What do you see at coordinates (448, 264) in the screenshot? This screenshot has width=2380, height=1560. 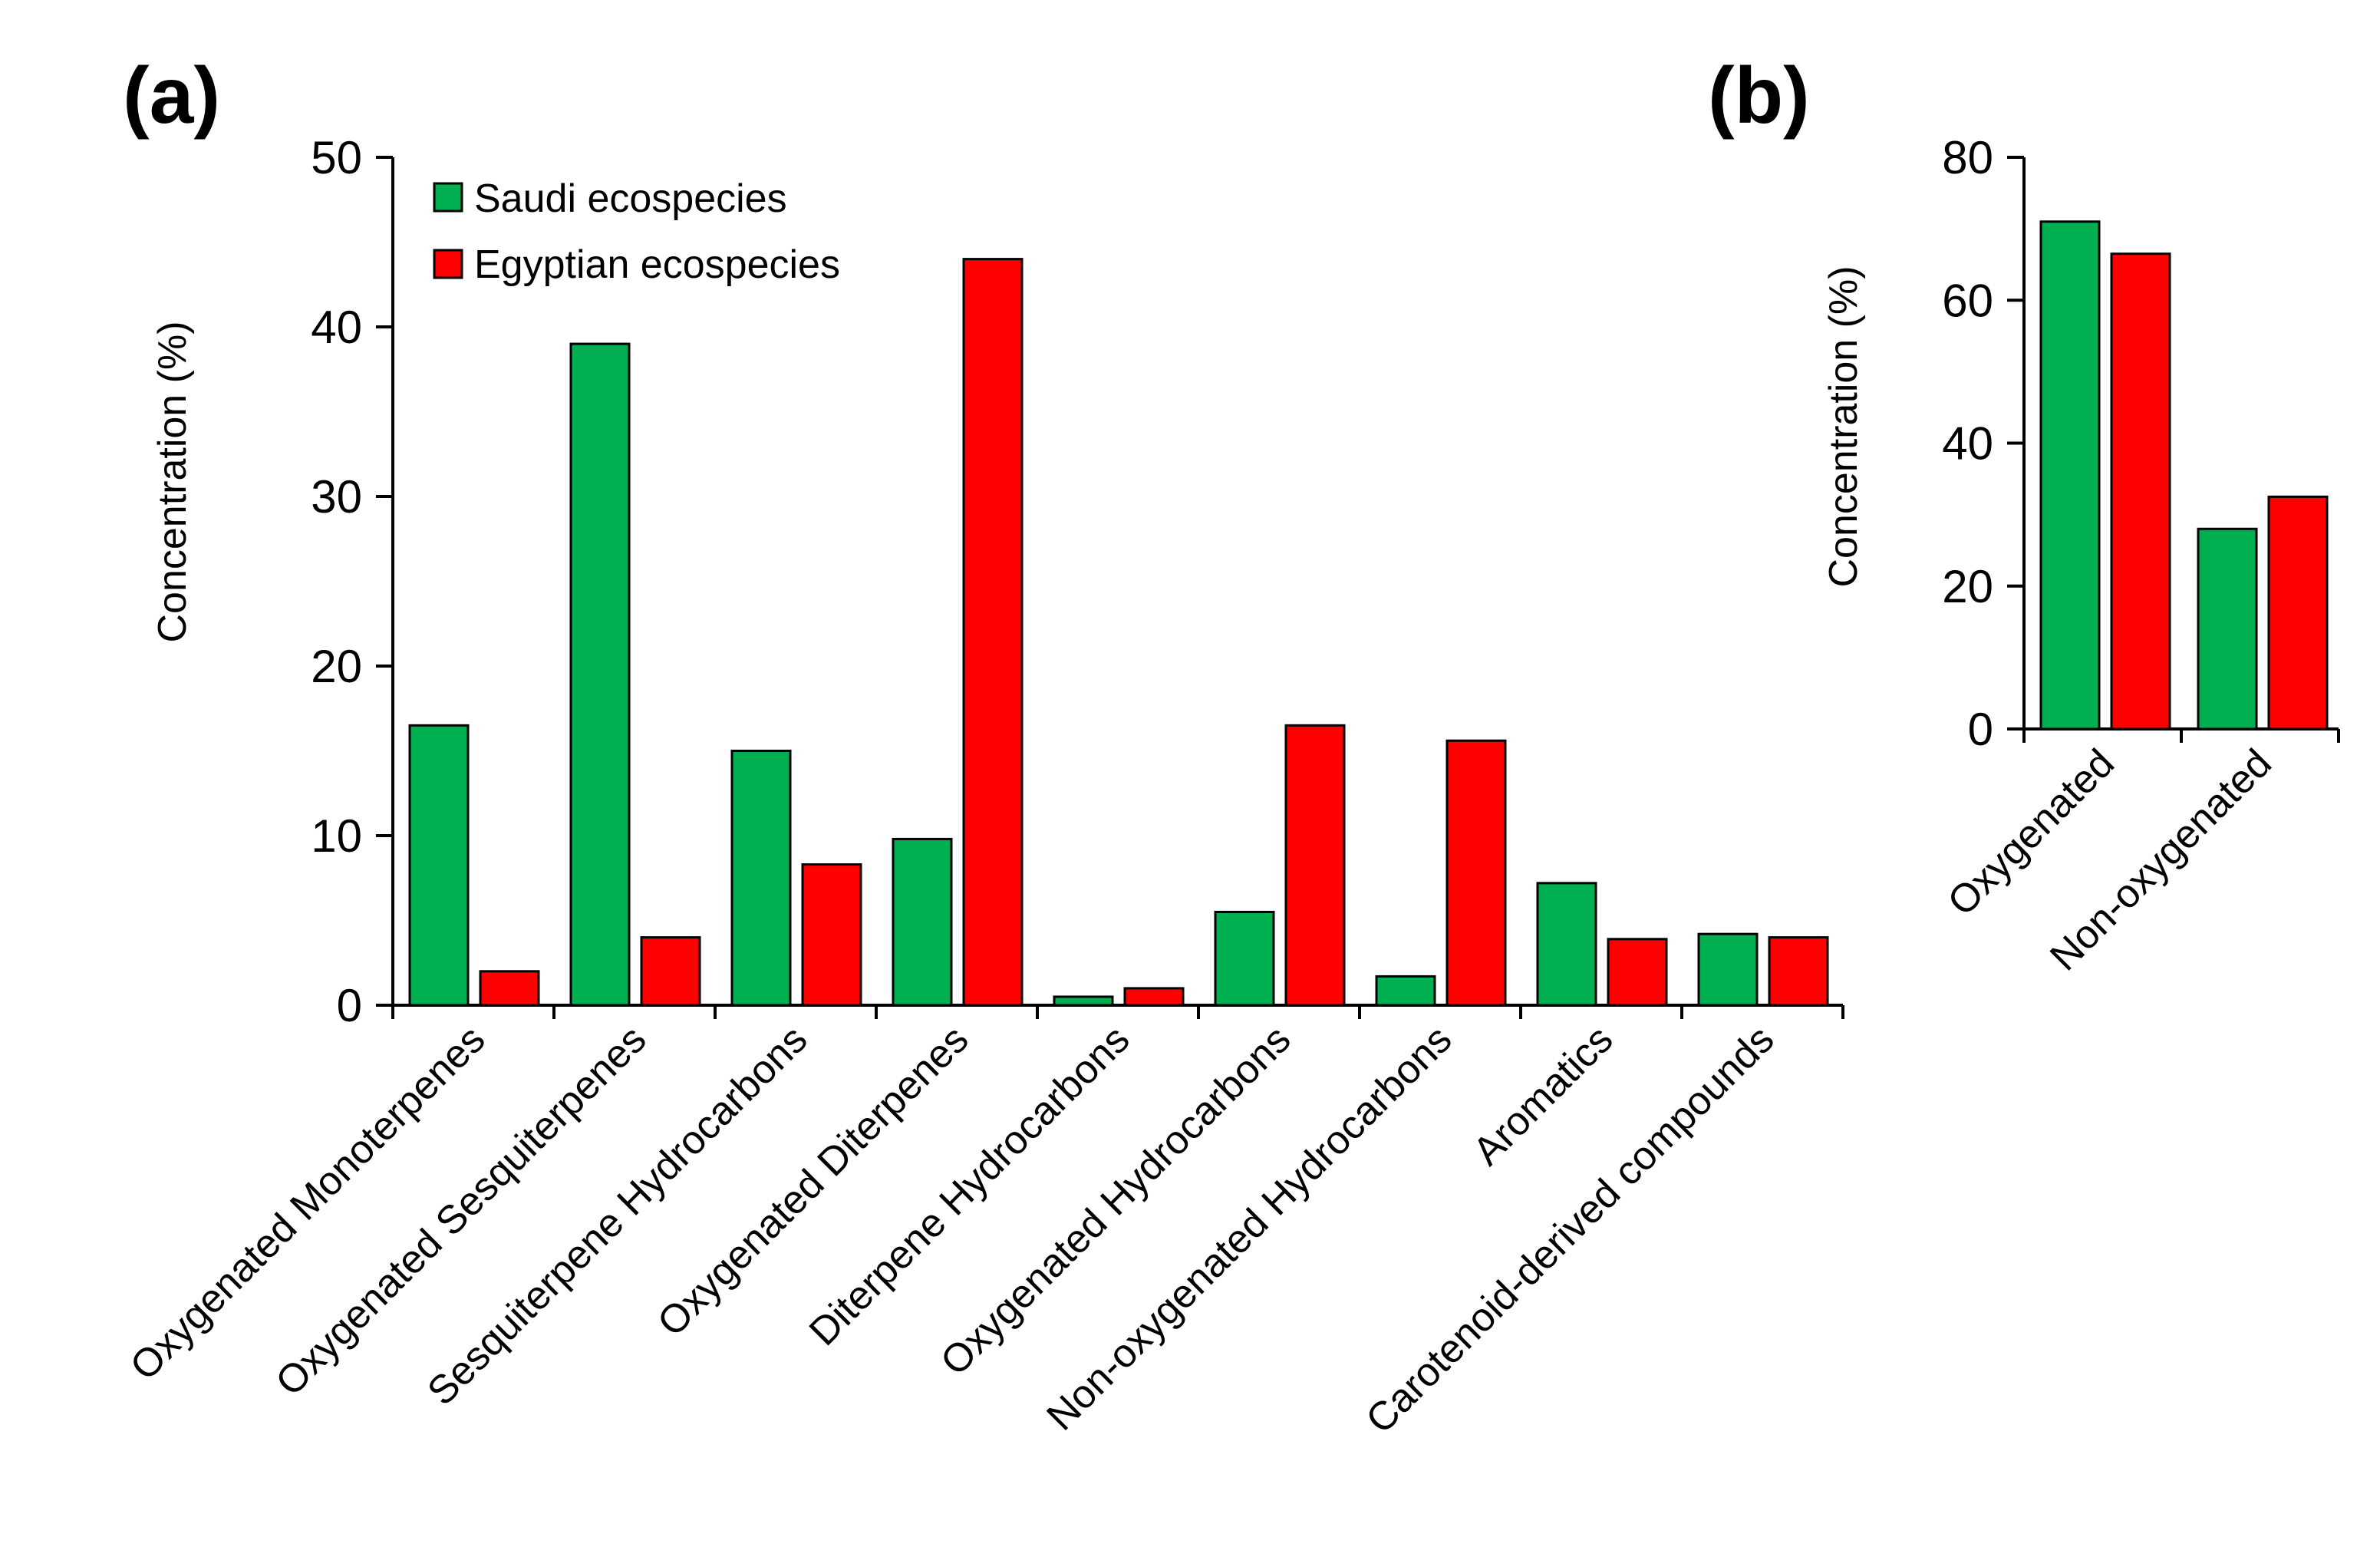 I see `legend-swatch-egyptian` at bounding box center [448, 264].